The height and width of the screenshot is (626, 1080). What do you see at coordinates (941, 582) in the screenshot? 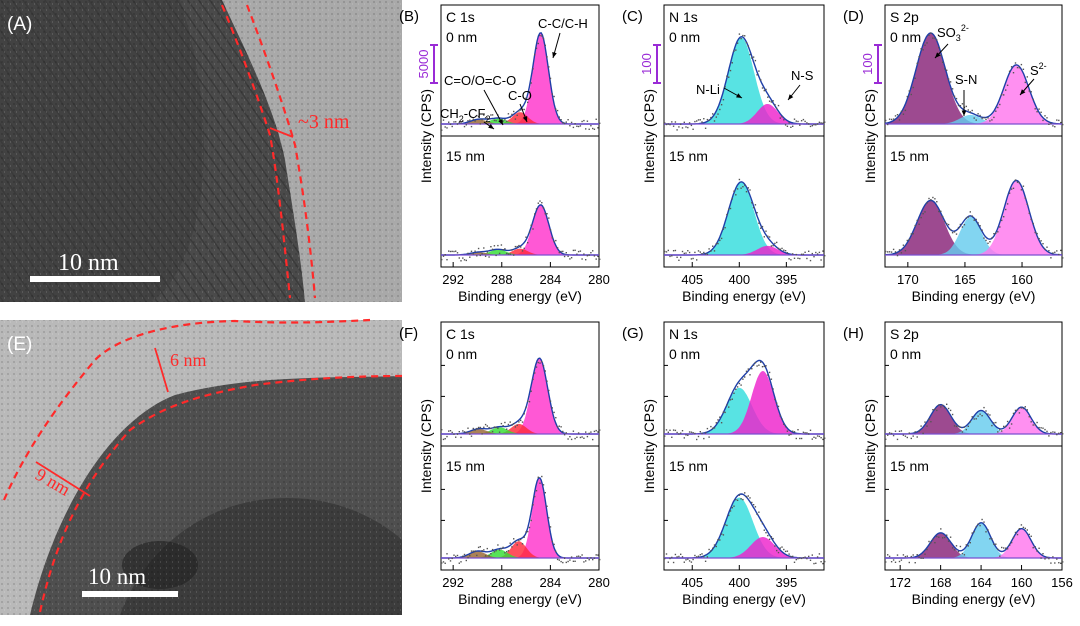
I see `x-tick-label: 168` at bounding box center [941, 582].